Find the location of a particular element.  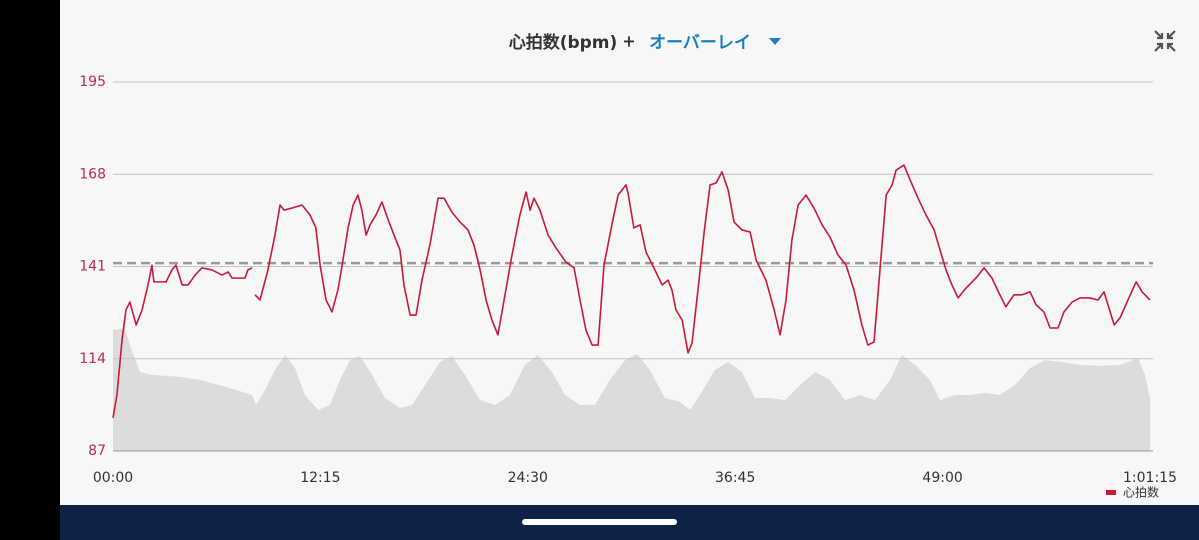

title-joiner: + is located at coordinates (628, 41).